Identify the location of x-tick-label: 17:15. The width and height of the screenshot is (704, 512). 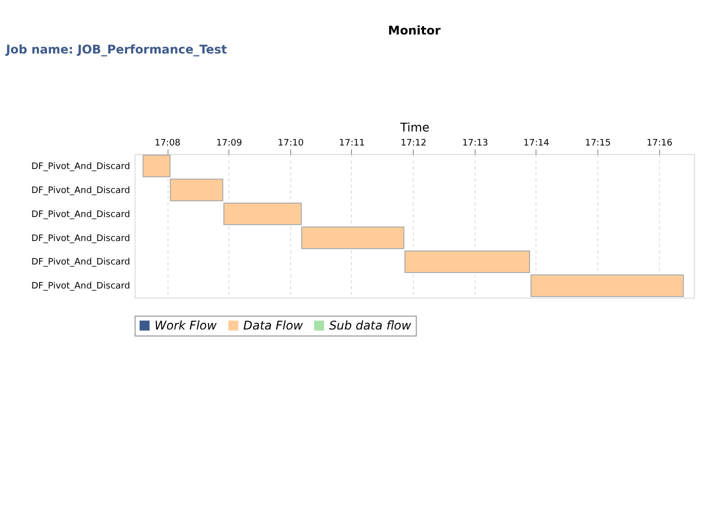
(597, 143).